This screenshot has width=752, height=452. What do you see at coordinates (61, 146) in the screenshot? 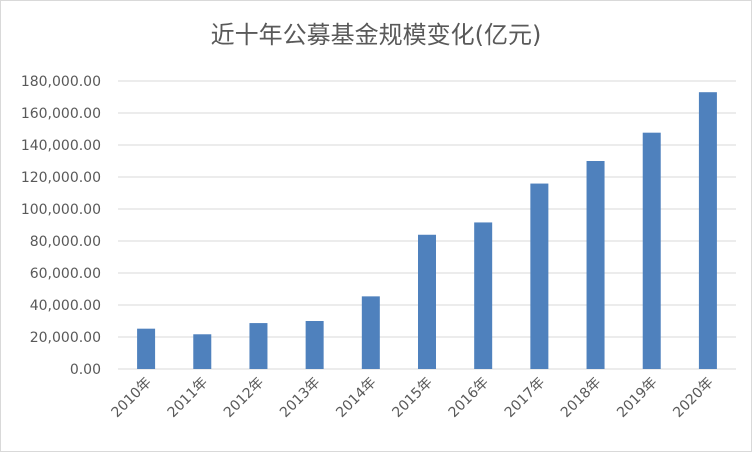
I see `y-tick-label: 140,000.00` at bounding box center [61, 146].